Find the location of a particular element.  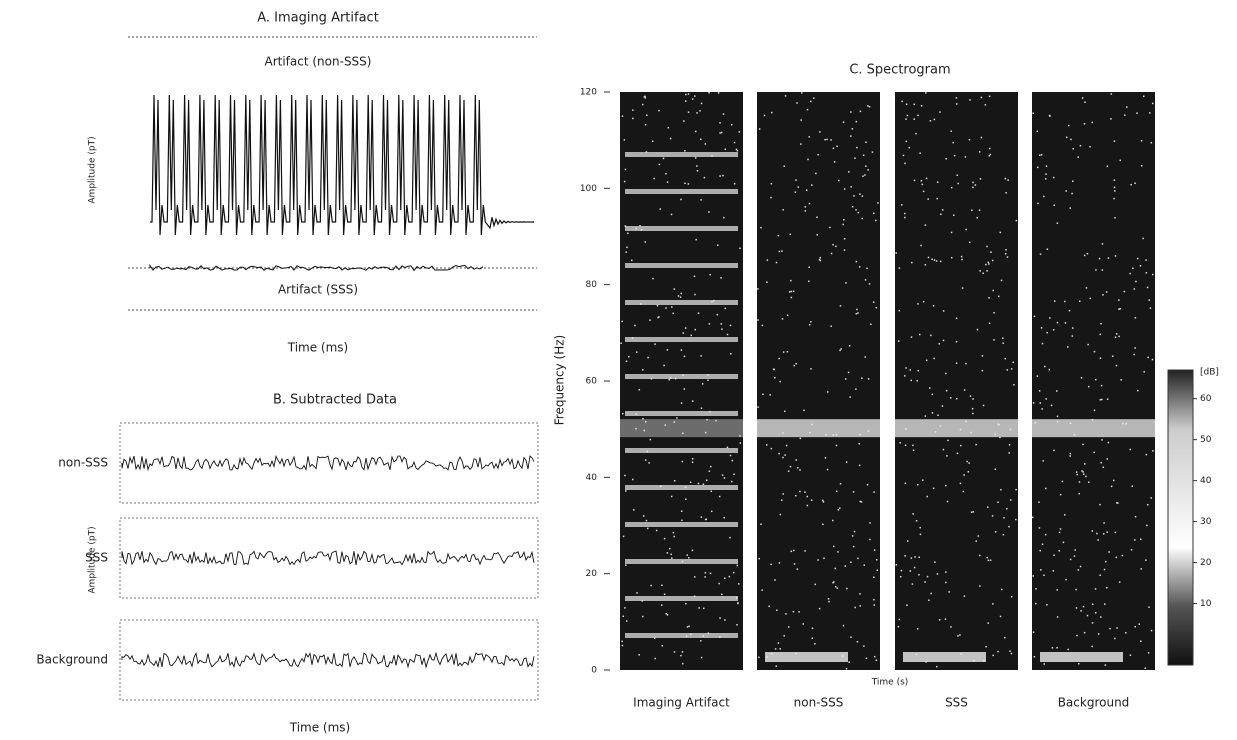

spectrogram is located at coordinates (681, 381).